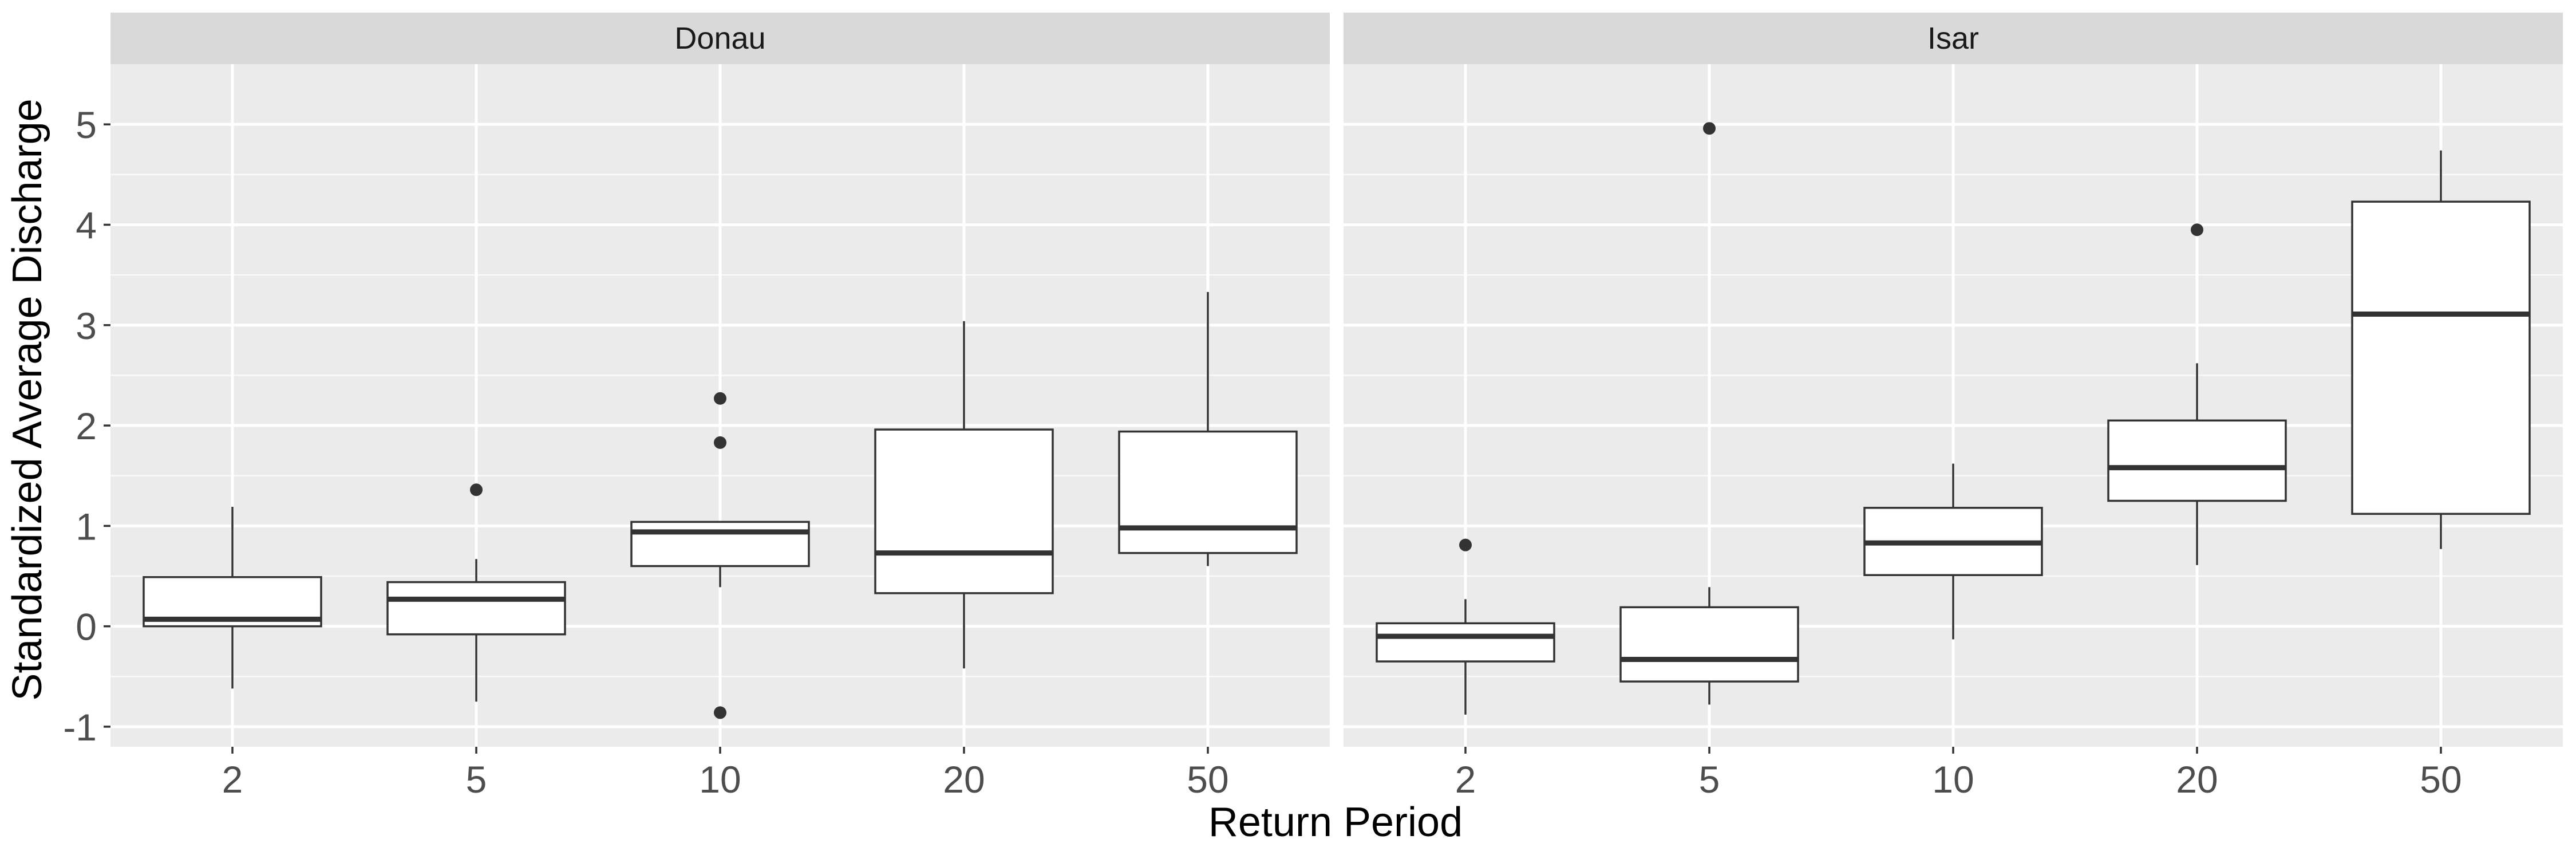  Describe the element at coordinates (86, 627) in the screenshot. I see `y-tick-label: 0` at that location.